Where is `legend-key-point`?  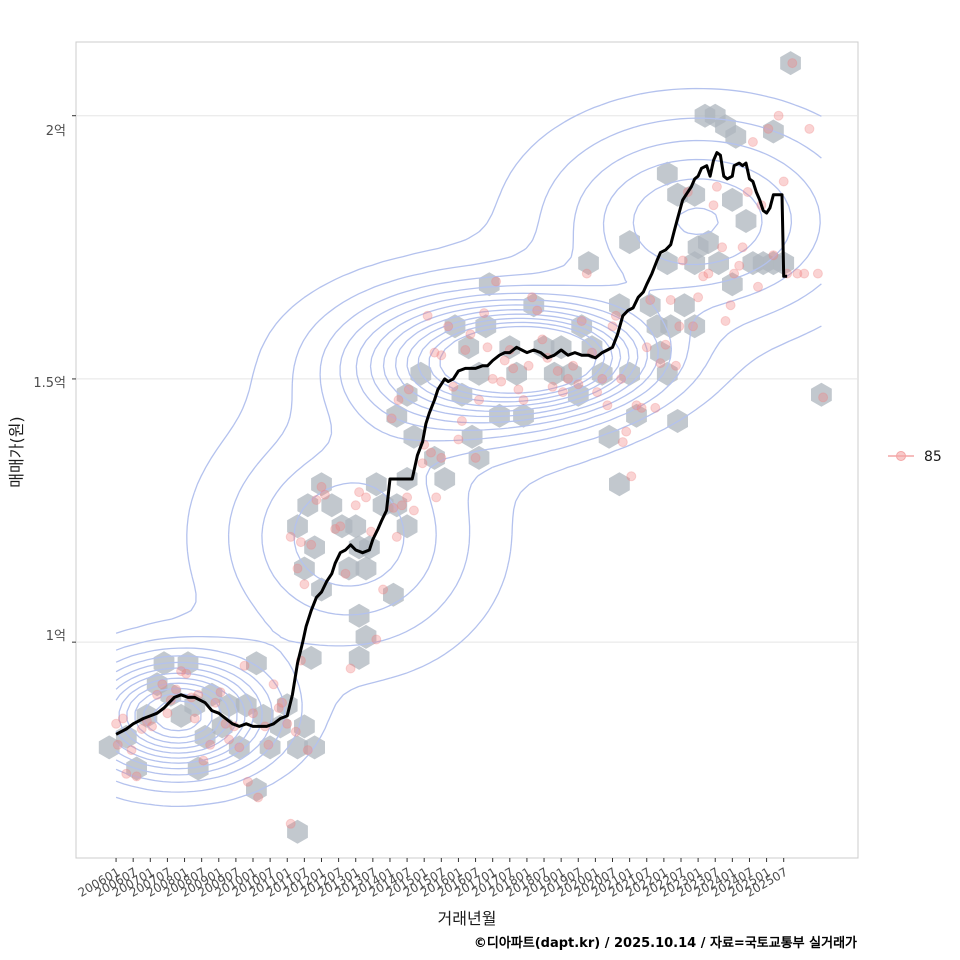 legend-key-point is located at coordinates (901, 456).